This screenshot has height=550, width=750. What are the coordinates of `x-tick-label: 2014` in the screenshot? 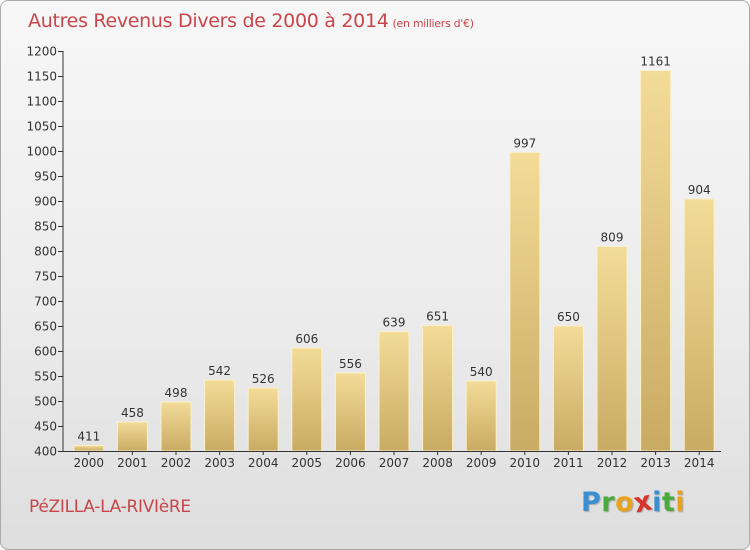 It's located at (699, 463).